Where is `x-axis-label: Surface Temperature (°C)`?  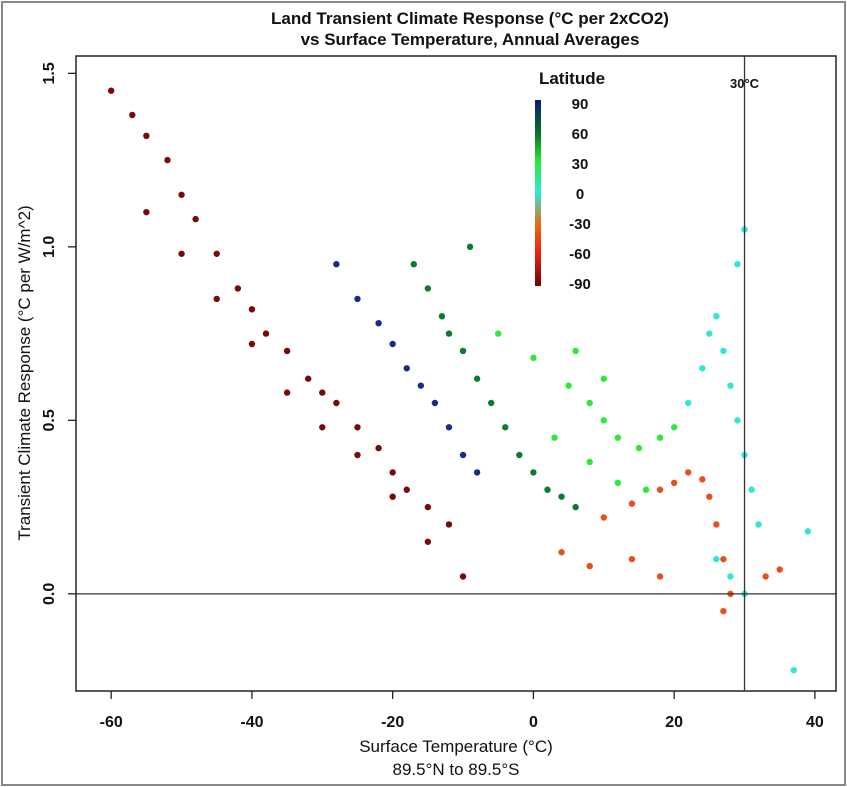
x-axis-label: Surface Temperature (°C) is located at coordinates (456, 746).